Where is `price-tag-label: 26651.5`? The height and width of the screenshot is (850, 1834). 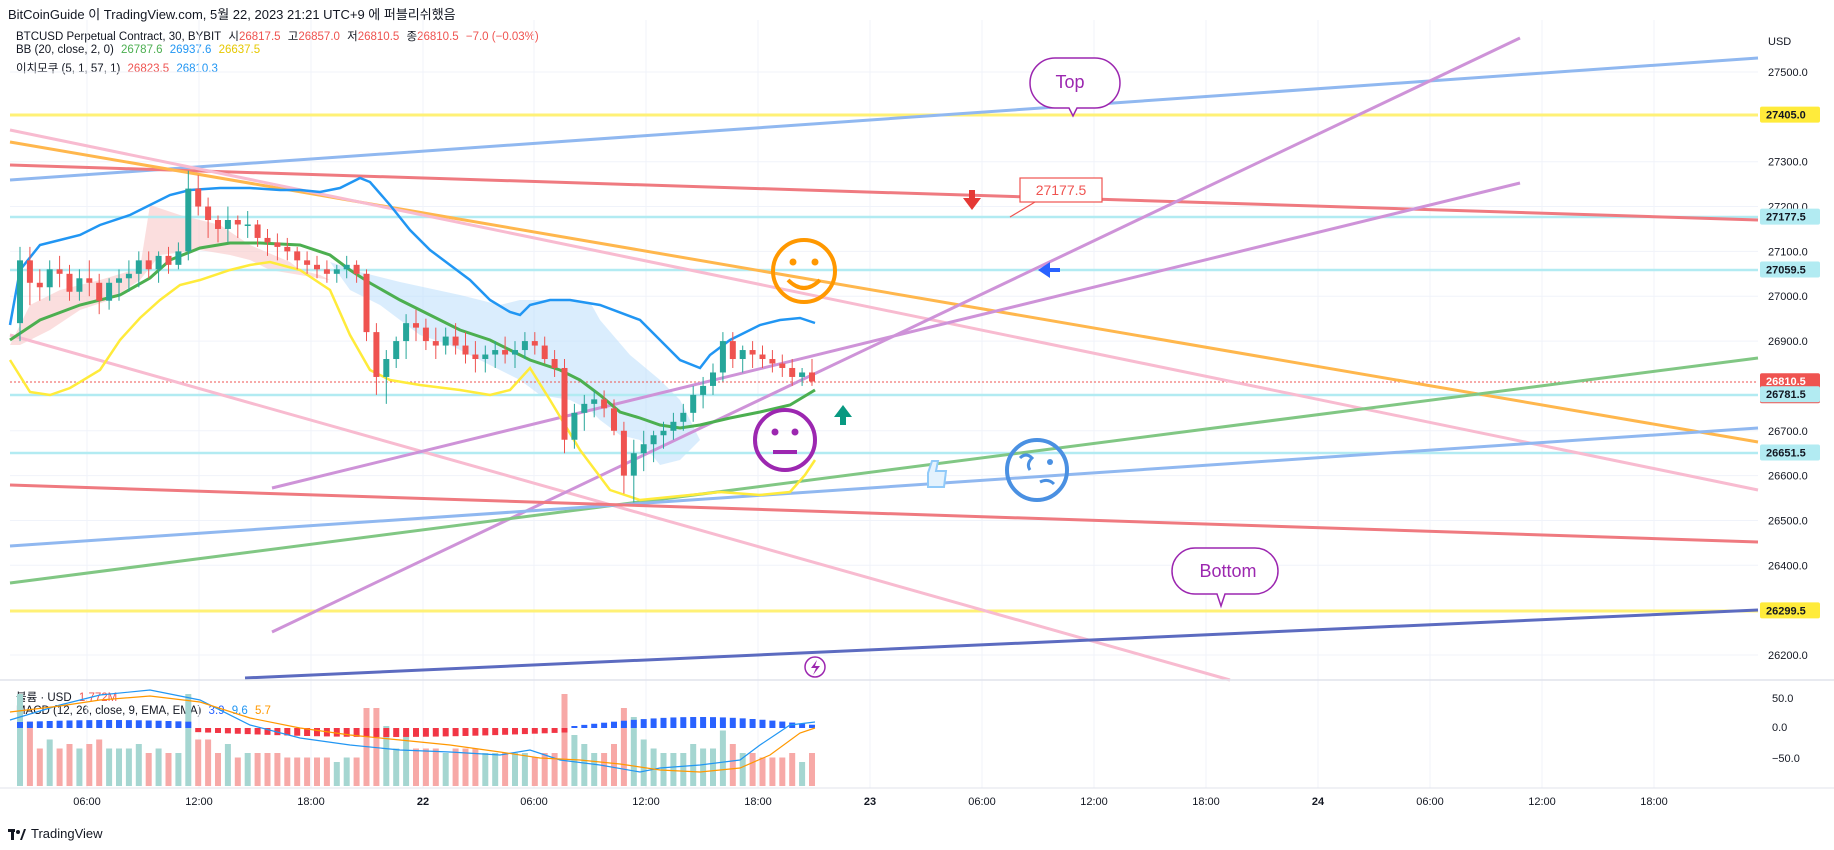
price-tag-label: 26651.5 is located at coordinates (1786, 454).